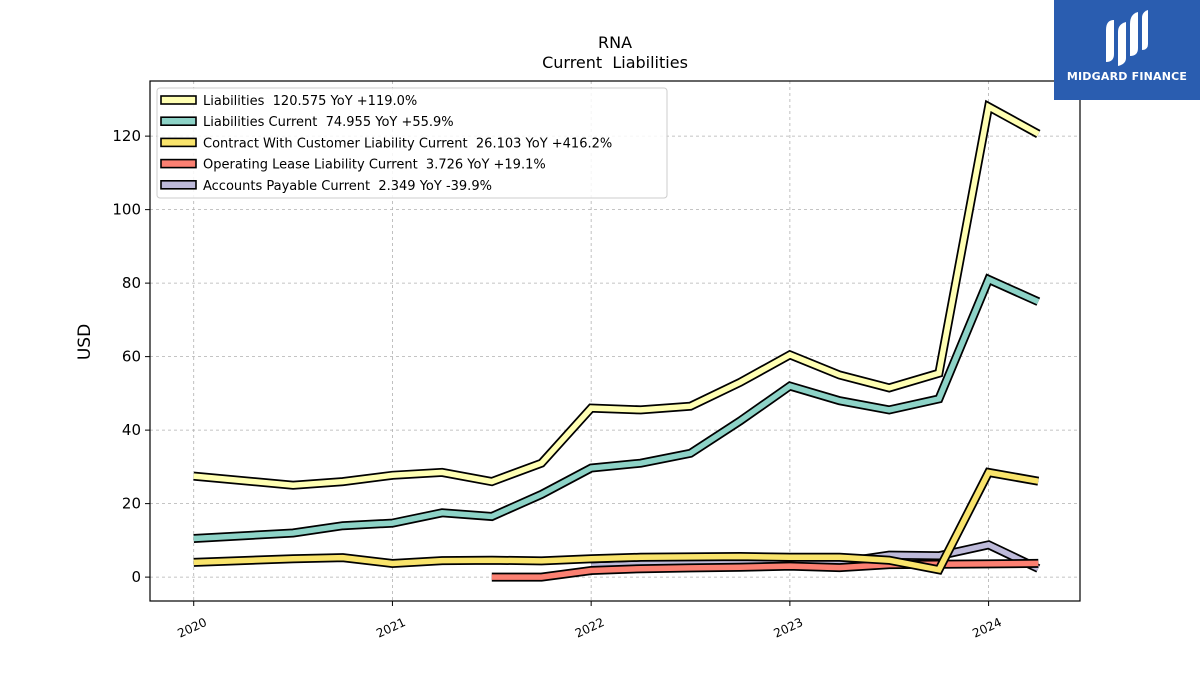 This screenshot has height=675, width=1200. What do you see at coordinates (136, 577) in the screenshot?
I see `y-tick-label: 0` at bounding box center [136, 577].